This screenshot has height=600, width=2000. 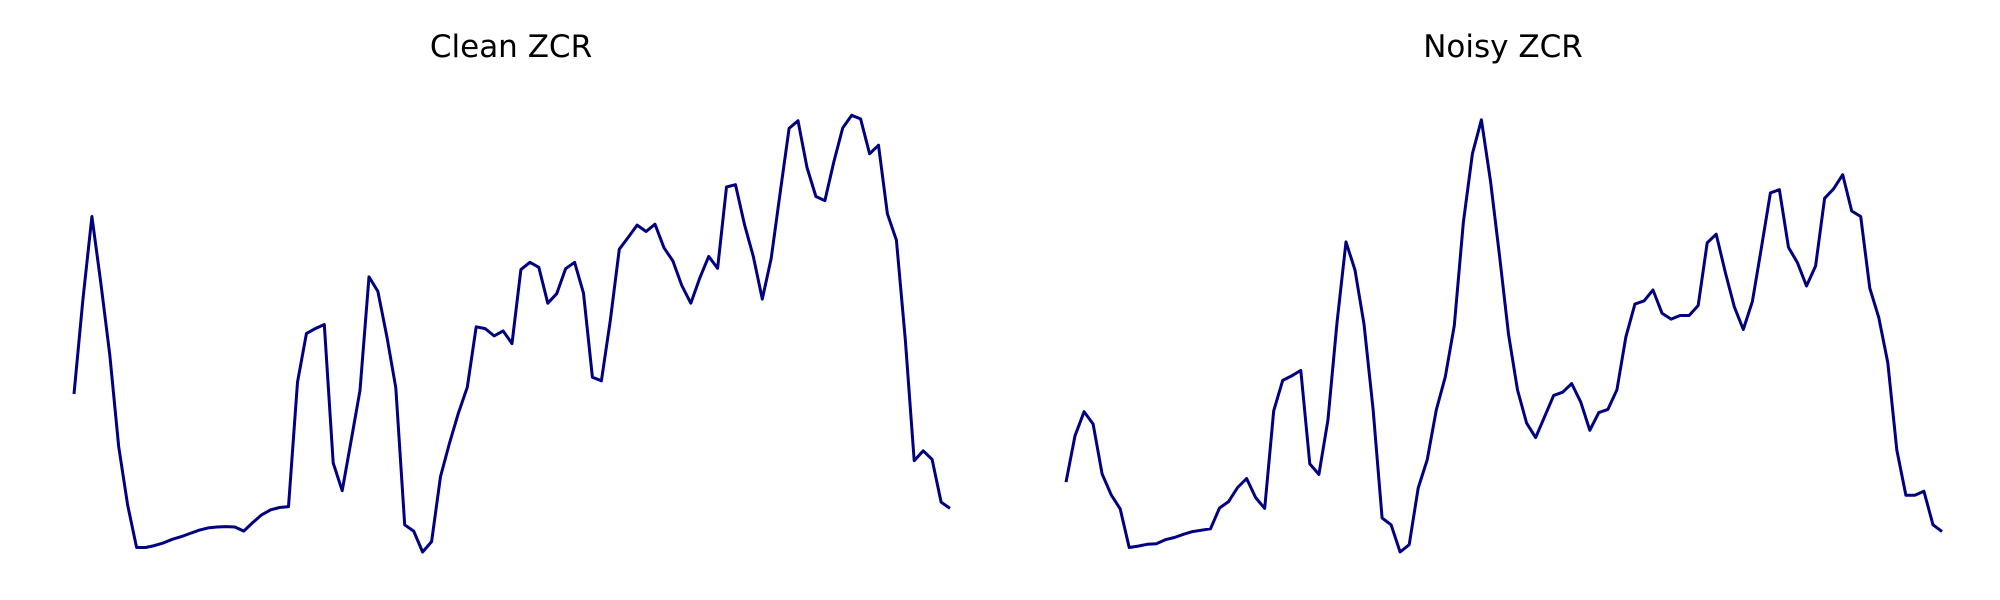 I want to click on chart-title: Noisy ZCR, so click(x=1503, y=47).